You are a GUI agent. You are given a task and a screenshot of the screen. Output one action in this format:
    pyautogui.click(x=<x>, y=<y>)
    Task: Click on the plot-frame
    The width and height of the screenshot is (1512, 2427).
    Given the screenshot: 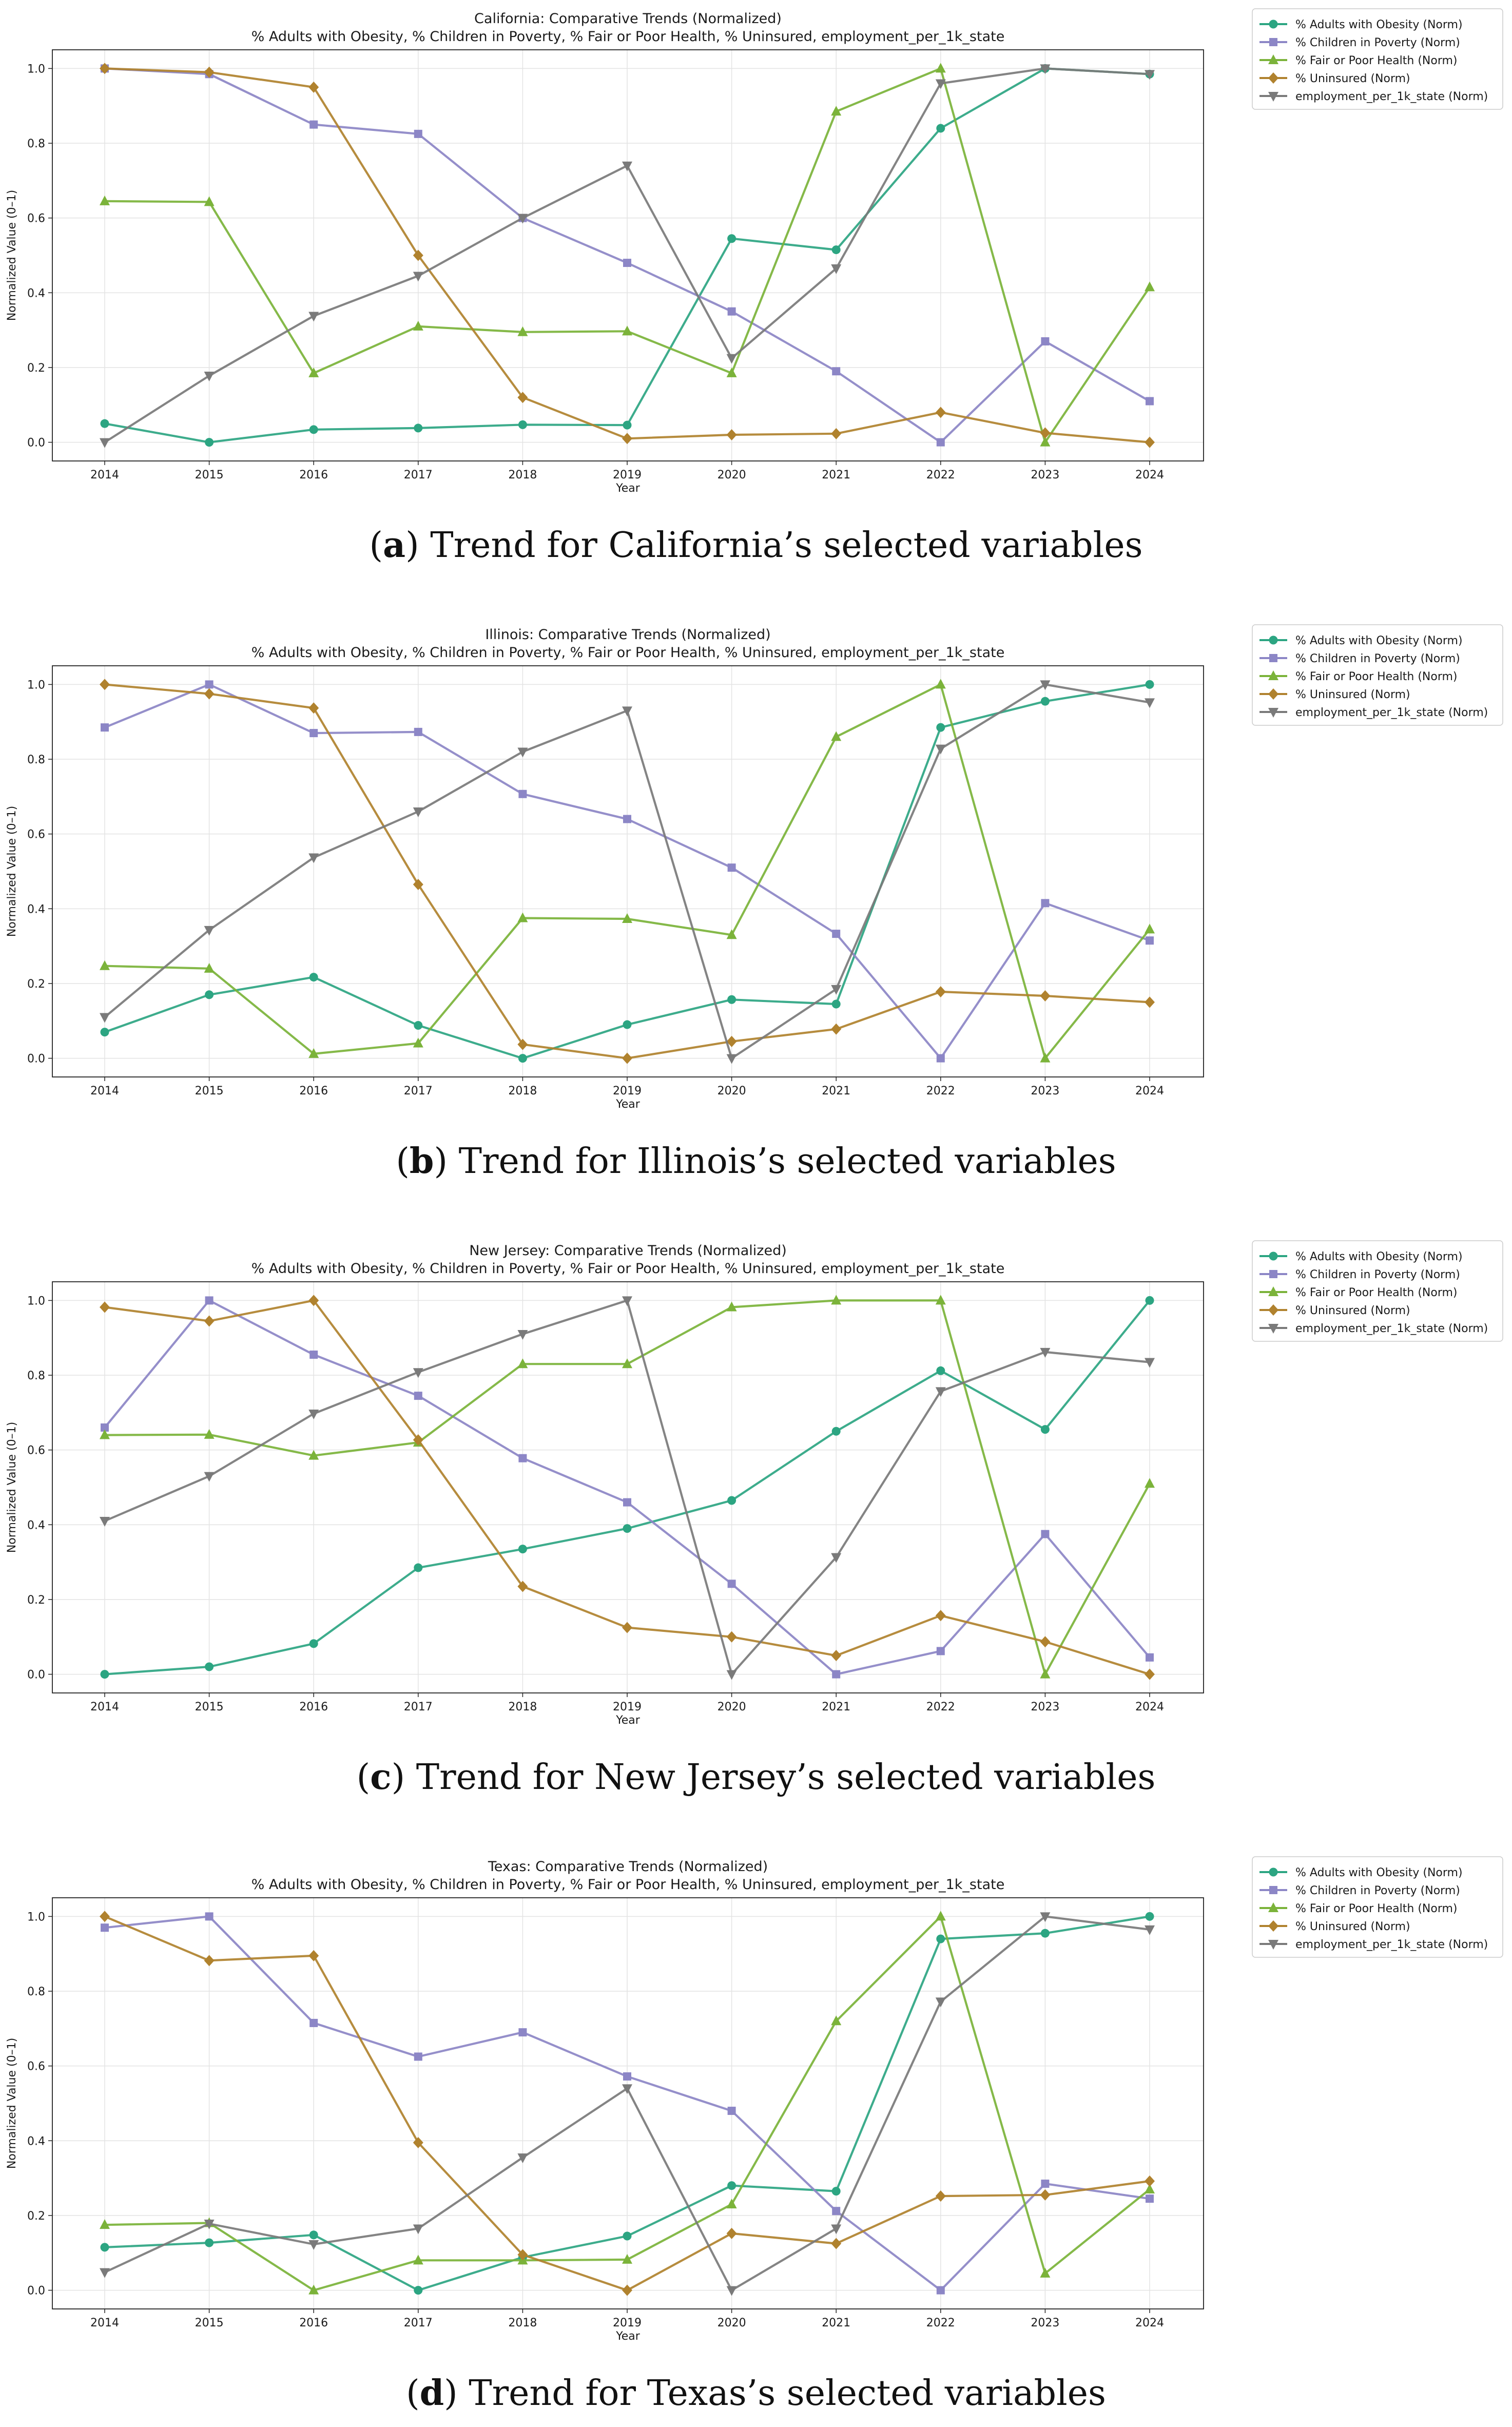 What is the action you would take?
    pyautogui.click(x=628, y=1487)
    